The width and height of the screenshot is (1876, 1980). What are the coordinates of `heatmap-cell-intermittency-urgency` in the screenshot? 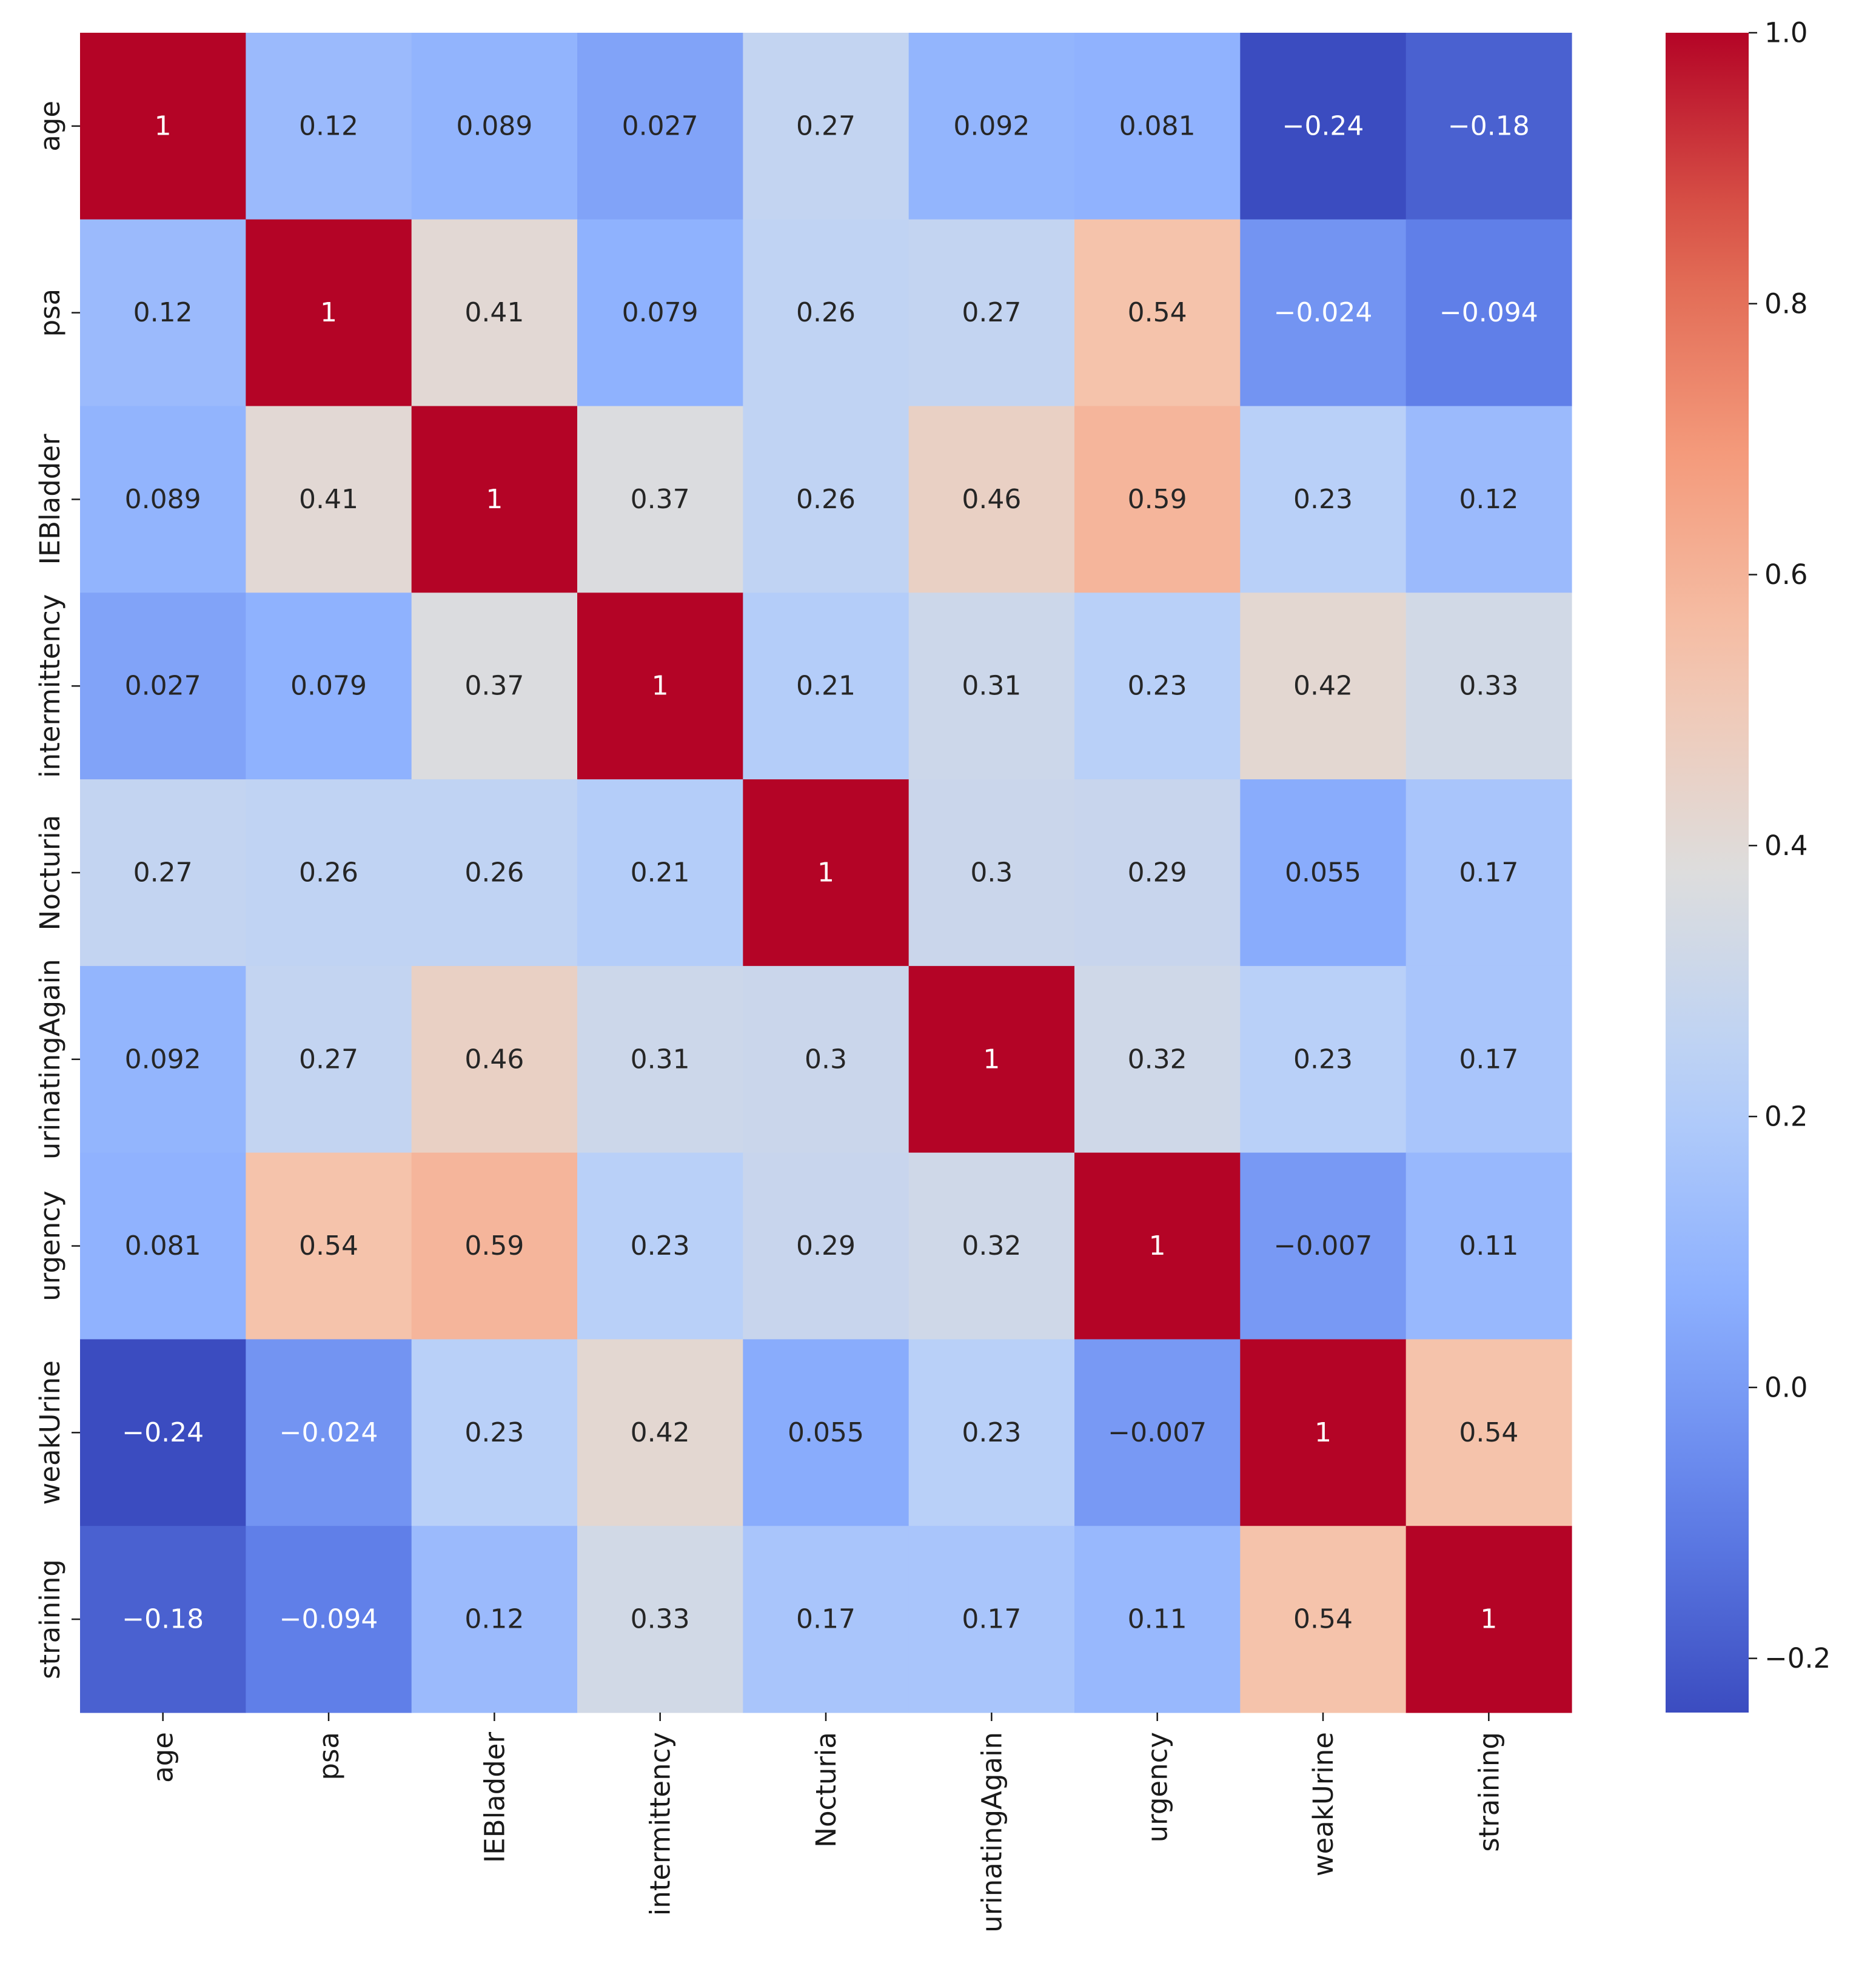 It's located at (1157, 686).